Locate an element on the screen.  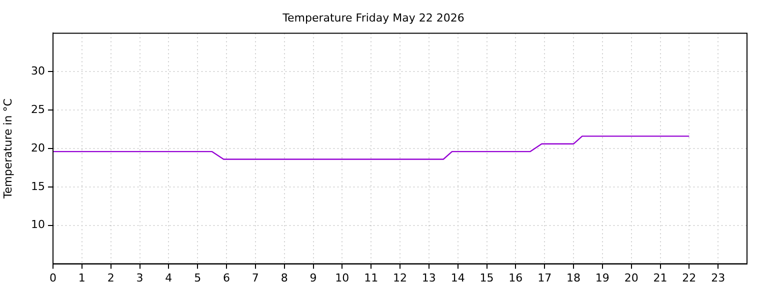
y-tick-label: 30 is located at coordinates (38, 71).